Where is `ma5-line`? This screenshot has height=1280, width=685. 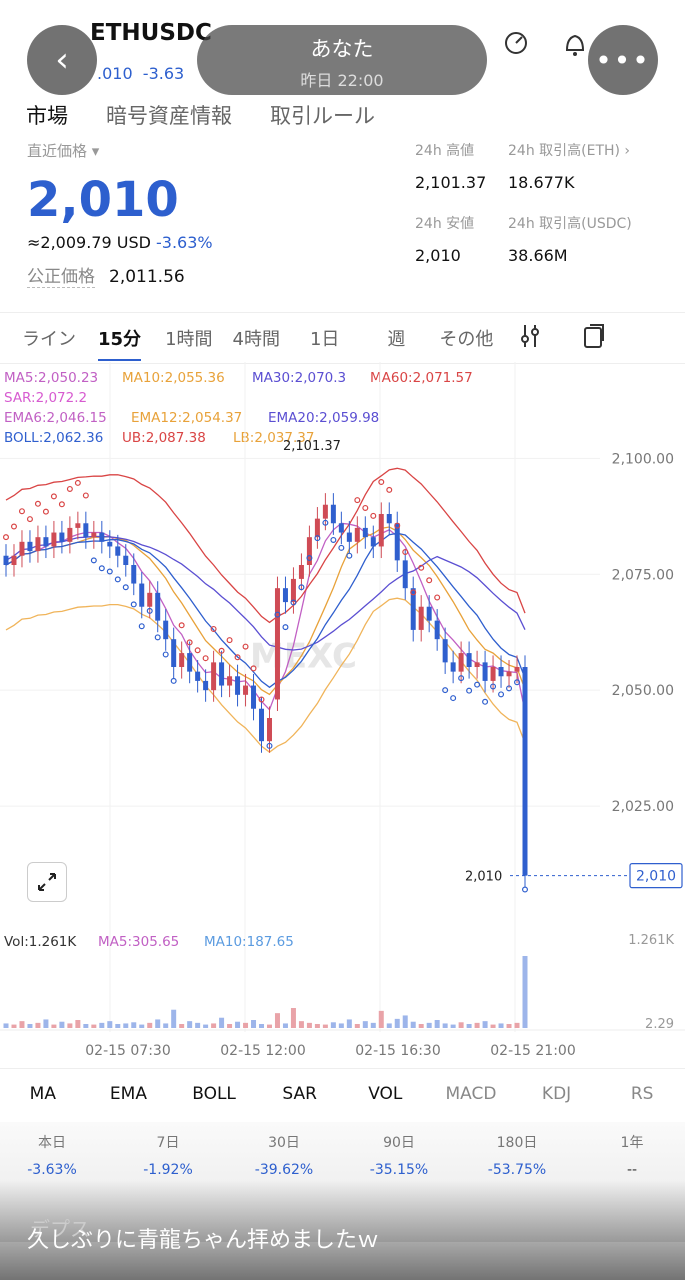 ma5-line is located at coordinates (265, 617).